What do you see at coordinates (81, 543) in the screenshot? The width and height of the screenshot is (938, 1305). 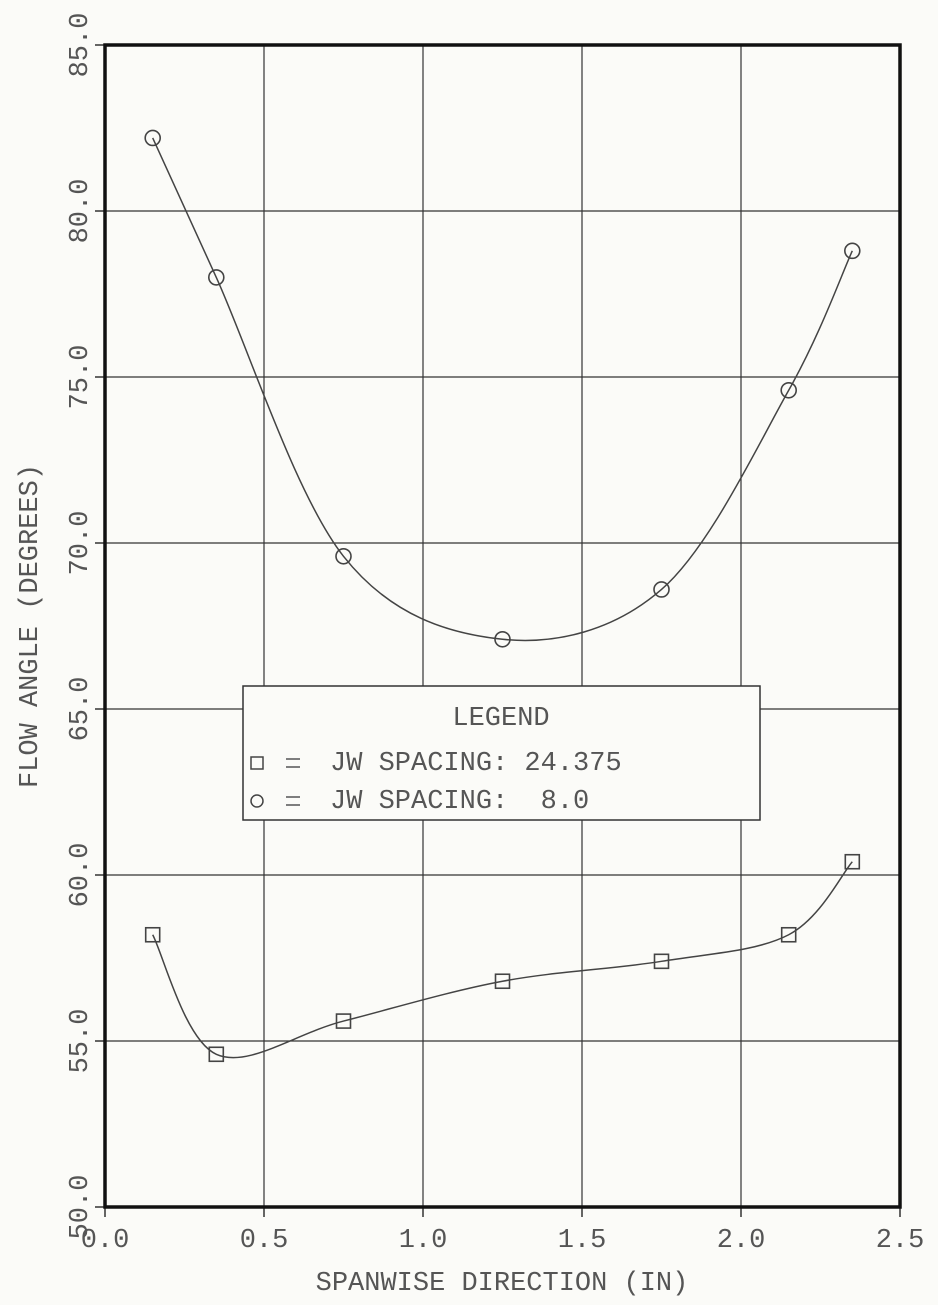 I see `y-tick-label: 70.0` at bounding box center [81, 543].